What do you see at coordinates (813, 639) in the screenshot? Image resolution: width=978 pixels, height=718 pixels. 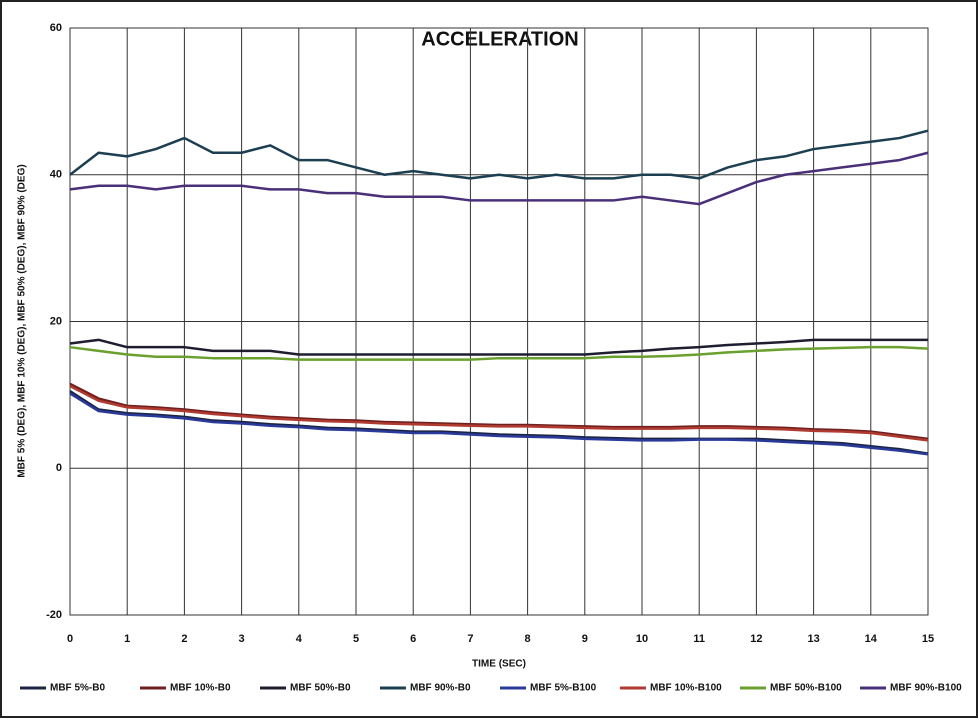 I see `x-tick-label: 13` at bounding box center [813, 639].